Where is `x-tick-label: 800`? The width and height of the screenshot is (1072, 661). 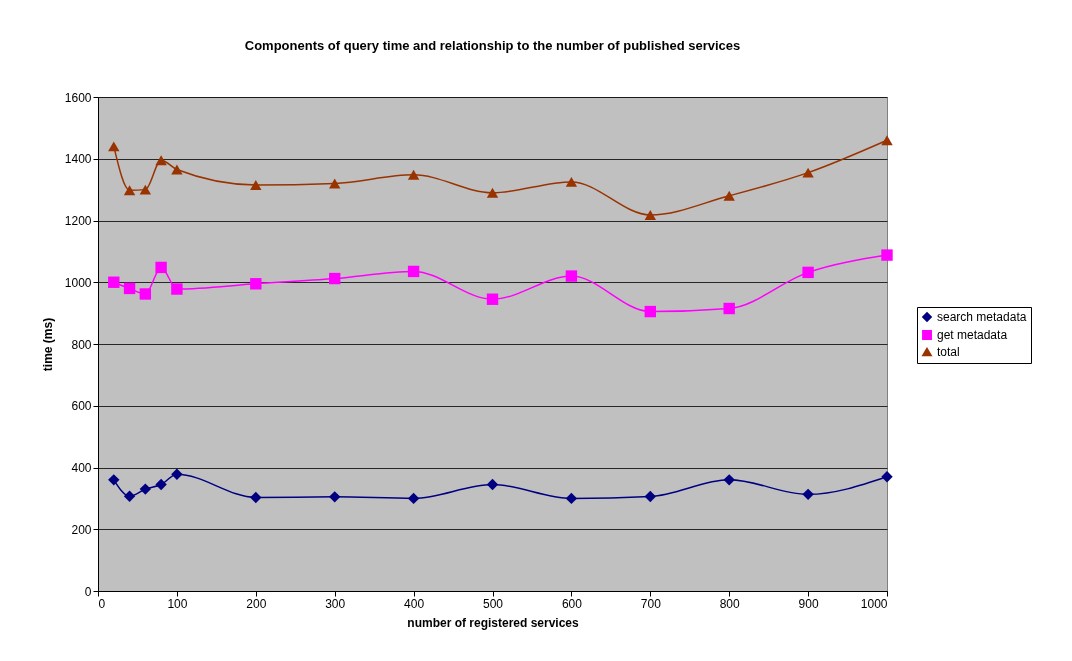 x-tick-label: 800 is located at coordinates (730, 603).